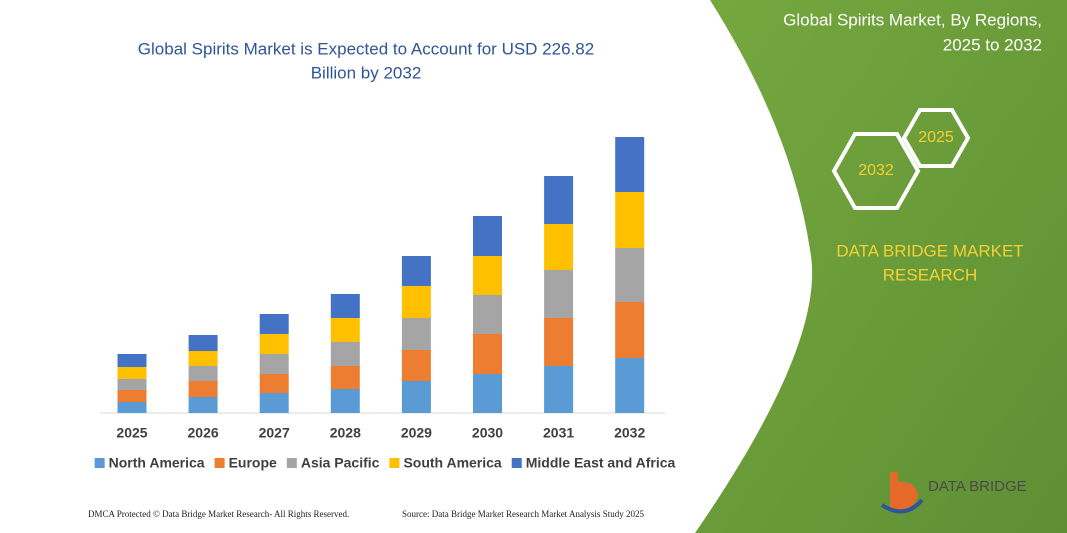 The height and width of the screenshot is (533, 1067). Describe the element at coordinates (902, 506) in the screenshot. I see `logo-swoosh` at that location.